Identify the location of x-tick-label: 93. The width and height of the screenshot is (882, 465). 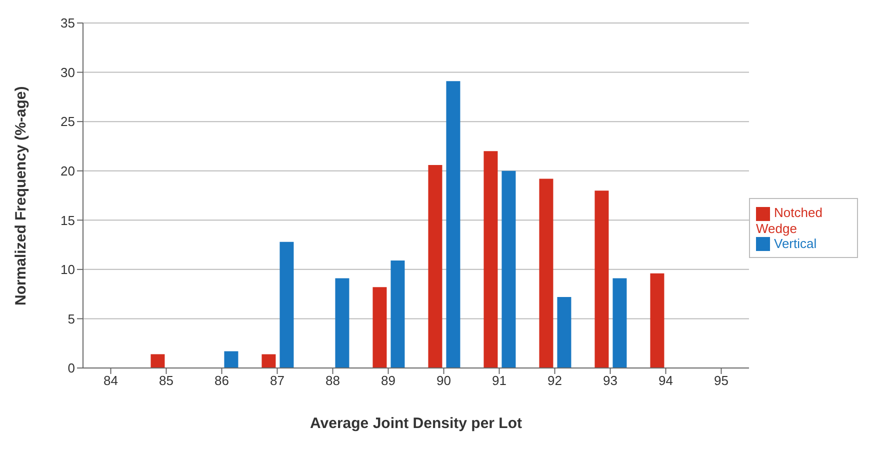
(610, 380).